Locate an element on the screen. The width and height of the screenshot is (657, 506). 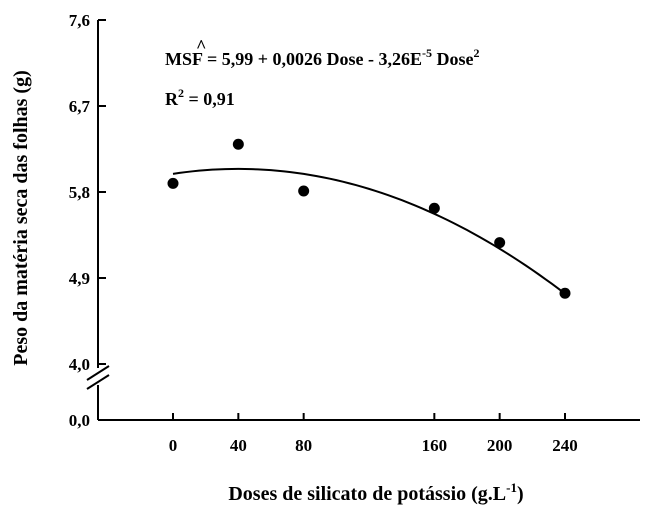
y-tick-label: 7,6 is located at coordinates (79, 20).